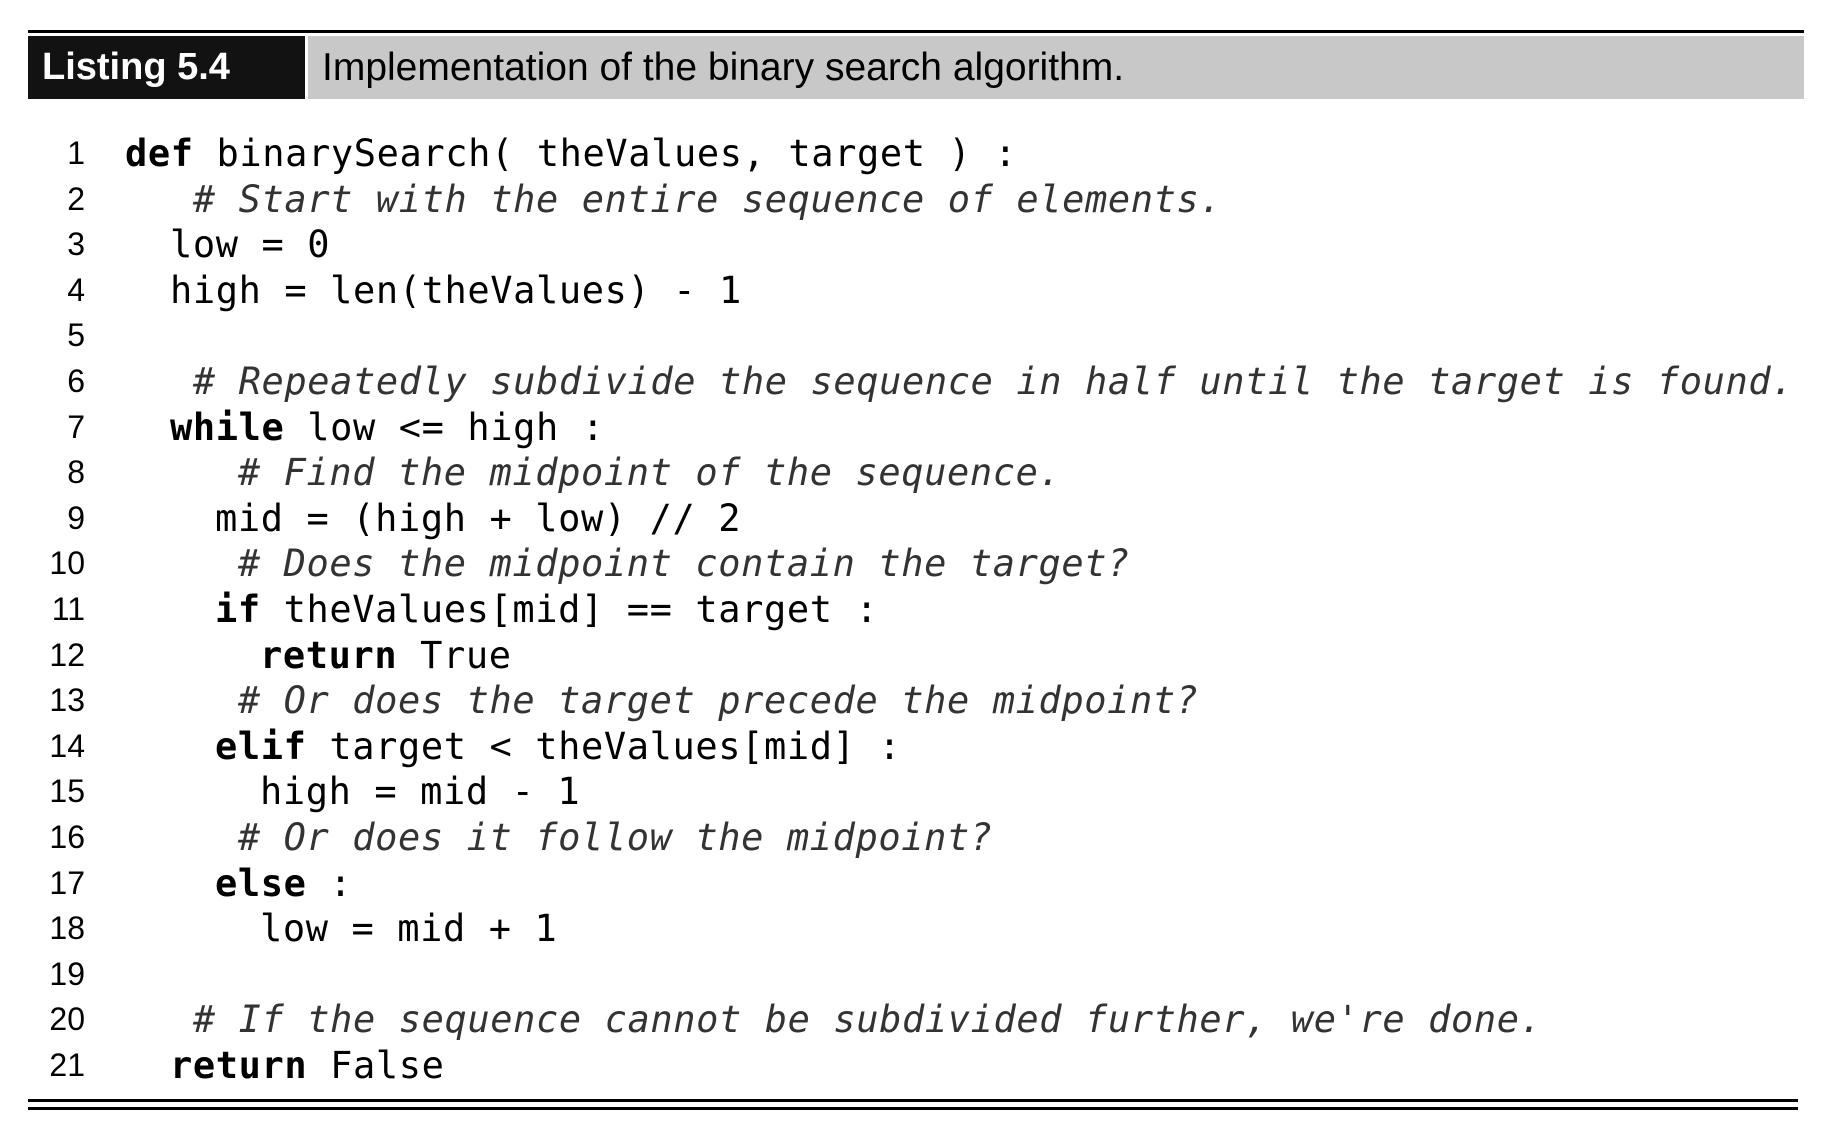  Describe the element at coordinates (920, 245) in the screenshot. I see `code-line: 3 low = 0` at that location.